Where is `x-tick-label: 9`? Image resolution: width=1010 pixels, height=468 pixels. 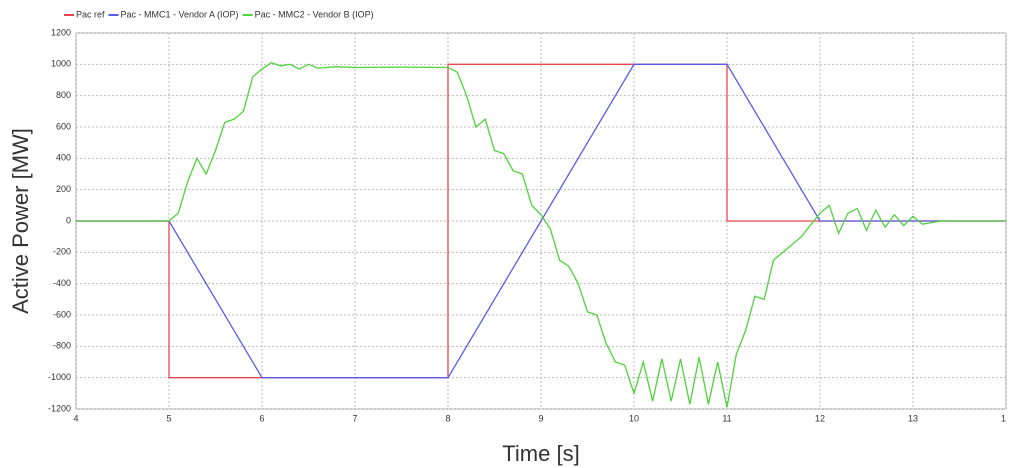
x-tick-label: 9 is located at coordinates (540, 418).